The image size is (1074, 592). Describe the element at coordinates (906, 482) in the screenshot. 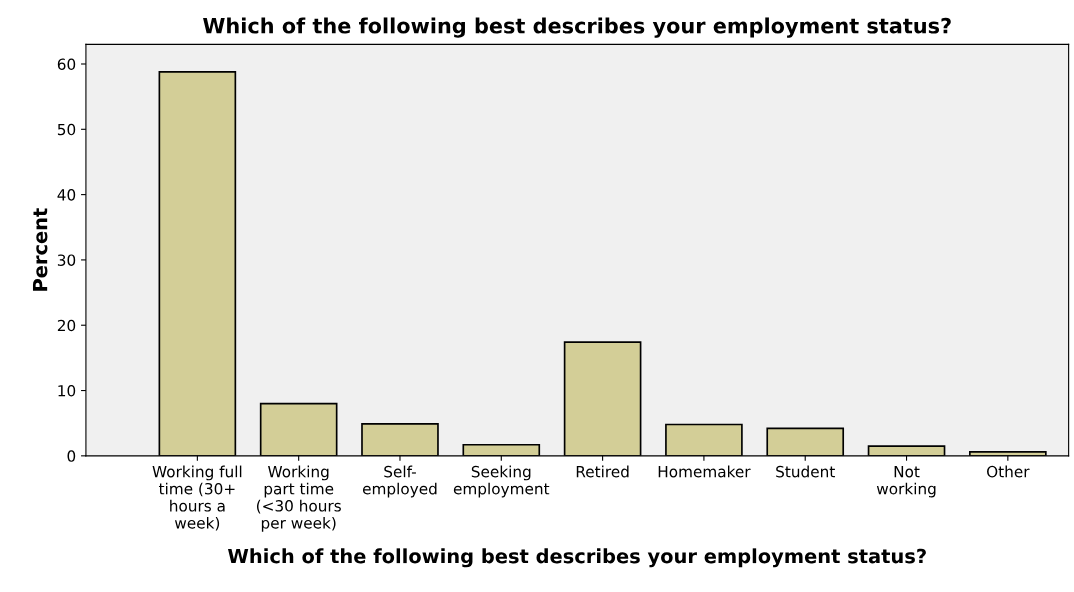

I see `x-tick-label: Not working` at that location.